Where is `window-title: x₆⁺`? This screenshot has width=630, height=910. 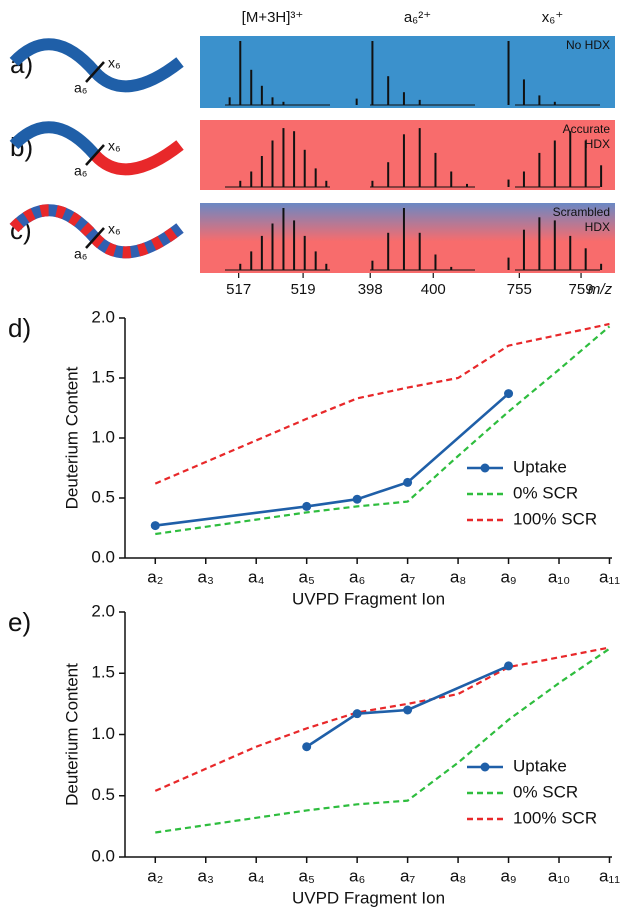
window-title: x₆⁺ is located at coordinates (552, 17).